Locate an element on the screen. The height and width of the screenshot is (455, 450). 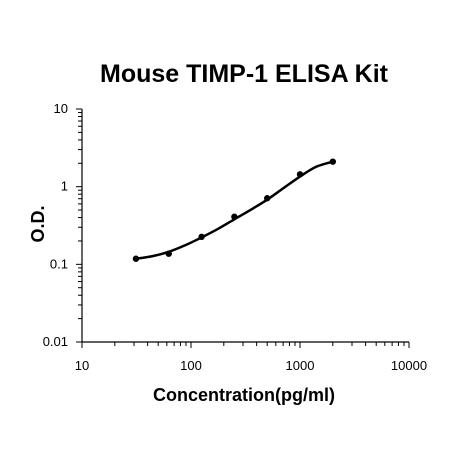
x-tick-label: 100 is located at coordinates (191, 365).